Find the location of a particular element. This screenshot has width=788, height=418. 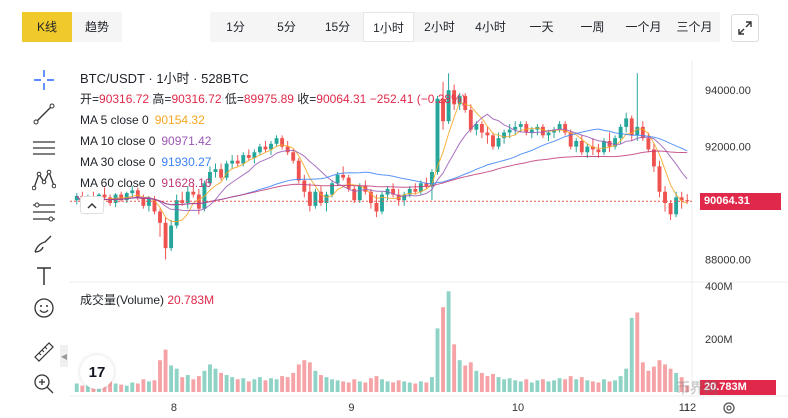

ma-label: MA 30 close 0 is located at coordinates (118, 162).